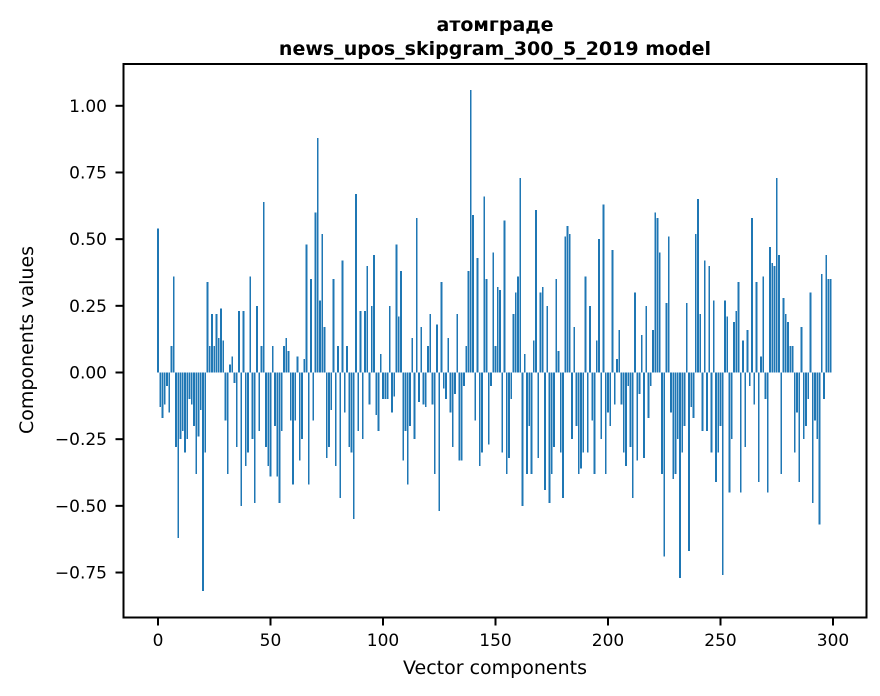 This screenshot has width=880, height=696. Describe the element at coordinates (495, 49) in the screenshot. I see `chart-title-line-2: news_upos_skipgram_300_5_2019 model` at that location.